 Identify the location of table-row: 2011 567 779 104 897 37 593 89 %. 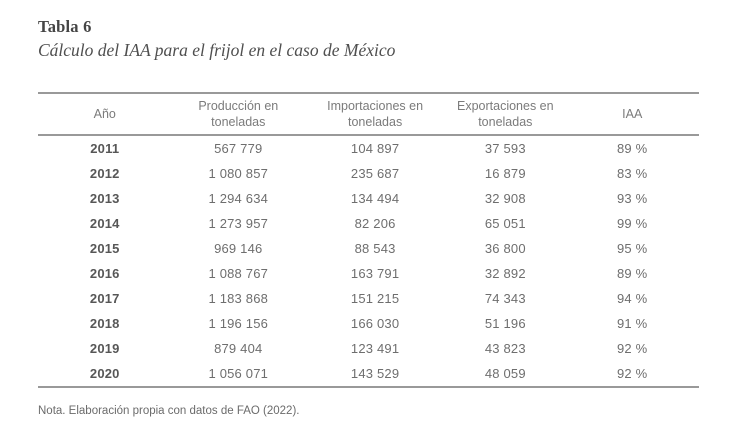
(368, 148).